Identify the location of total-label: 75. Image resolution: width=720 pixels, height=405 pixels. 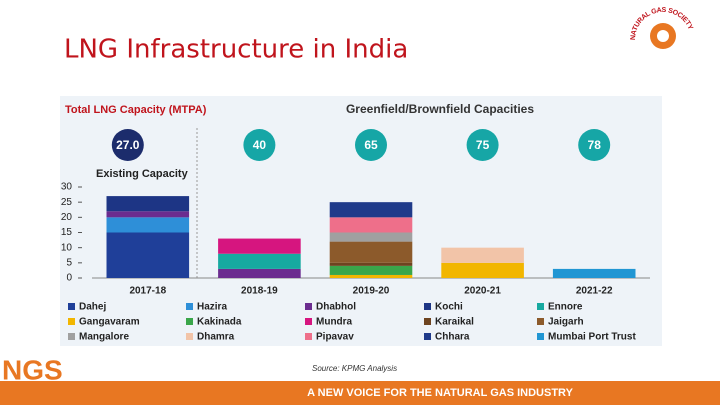
(483, 145).